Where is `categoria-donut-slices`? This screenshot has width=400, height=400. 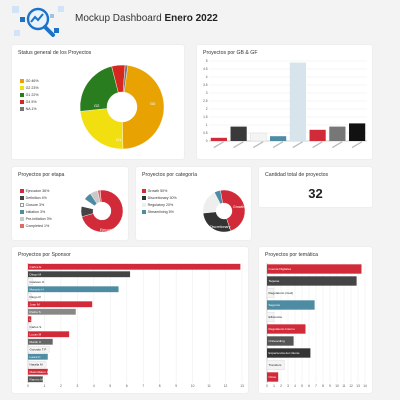 categoria-donut-slices is located at coordinates (224, 211).